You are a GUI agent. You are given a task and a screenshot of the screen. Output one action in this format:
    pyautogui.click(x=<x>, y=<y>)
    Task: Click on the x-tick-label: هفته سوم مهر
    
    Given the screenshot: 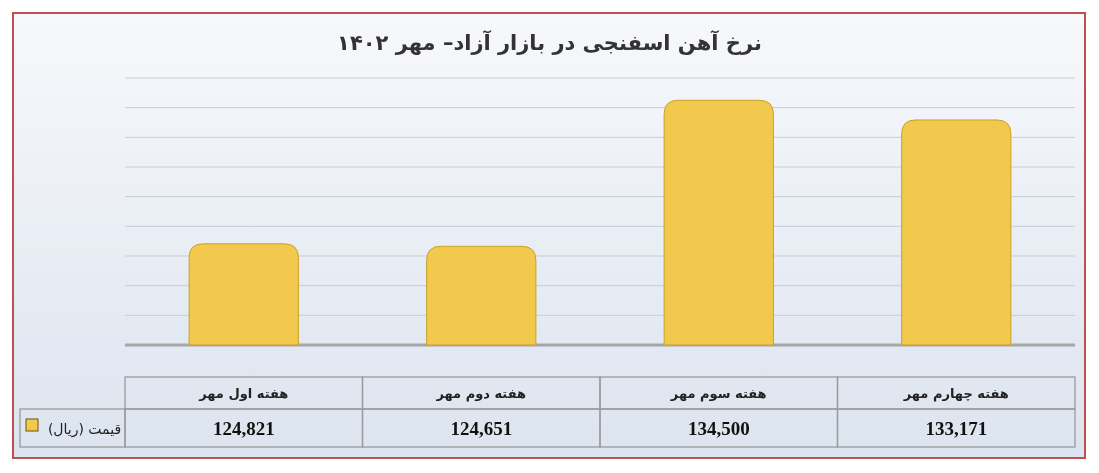 What is the action you would take?
    pyautogui.click(x=718, y=394)
    